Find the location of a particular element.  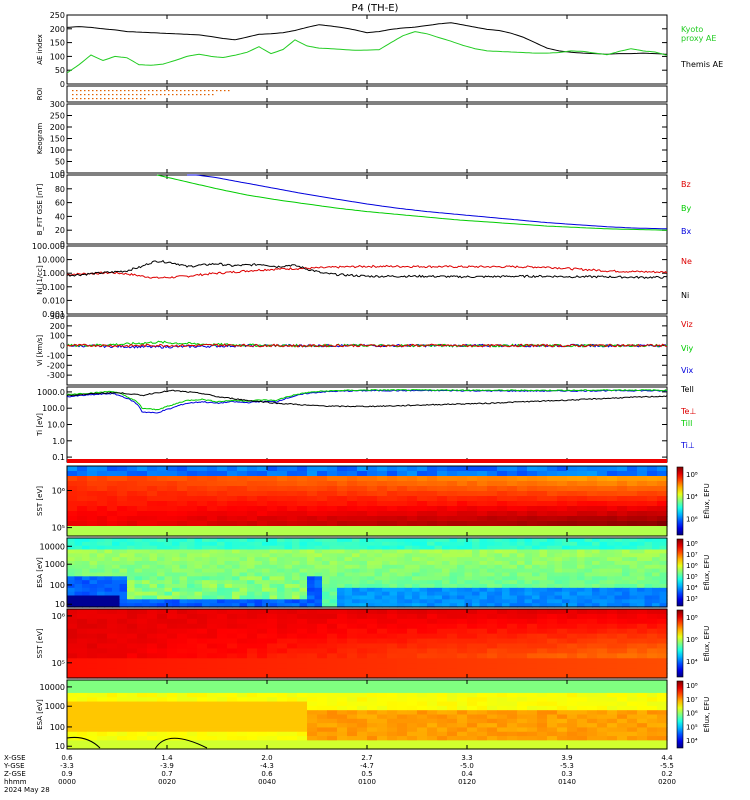

esa_ion-ytick-label: 1000 is located at coordinates (55, 564).